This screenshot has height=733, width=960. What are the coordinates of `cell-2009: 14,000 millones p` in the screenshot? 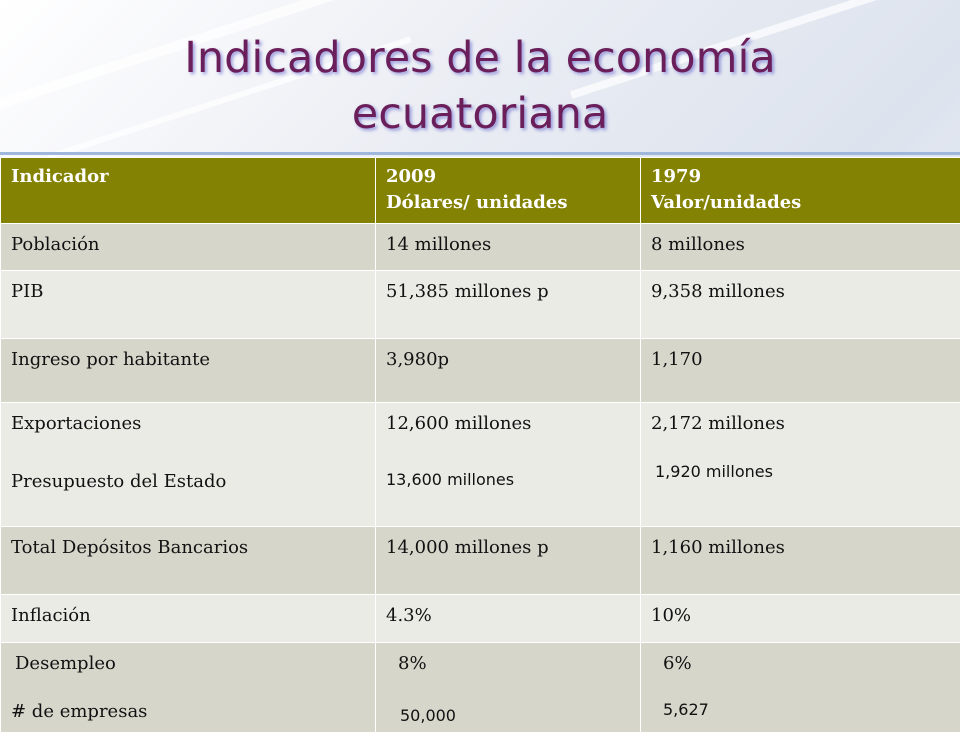 It's located at (508, 561).